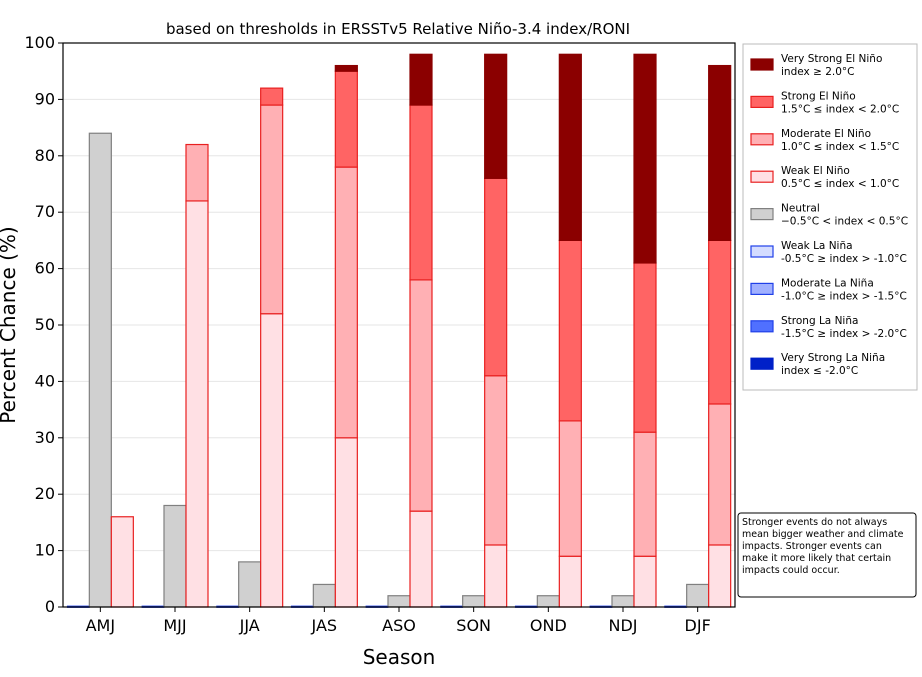 The height and width of the screenshot is (677, 922). Describe the element at coordinates (823, 534) in the screenshot. I see `note-line-2: mean bigger weather and climate` at that location.